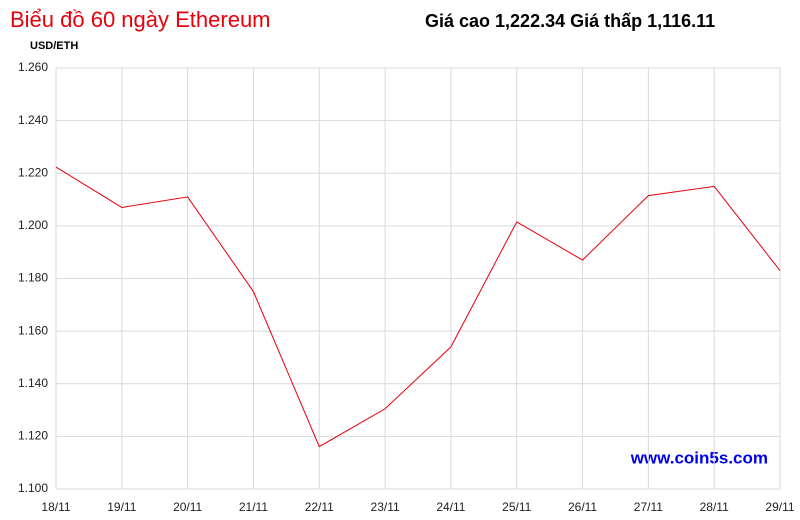 The height and width of the screenshot is (520, 800). What do you see at coordinates (33, 383) in the screenshot?
I see `y-tick-label: 1.140` at bounding box center [33, 383].